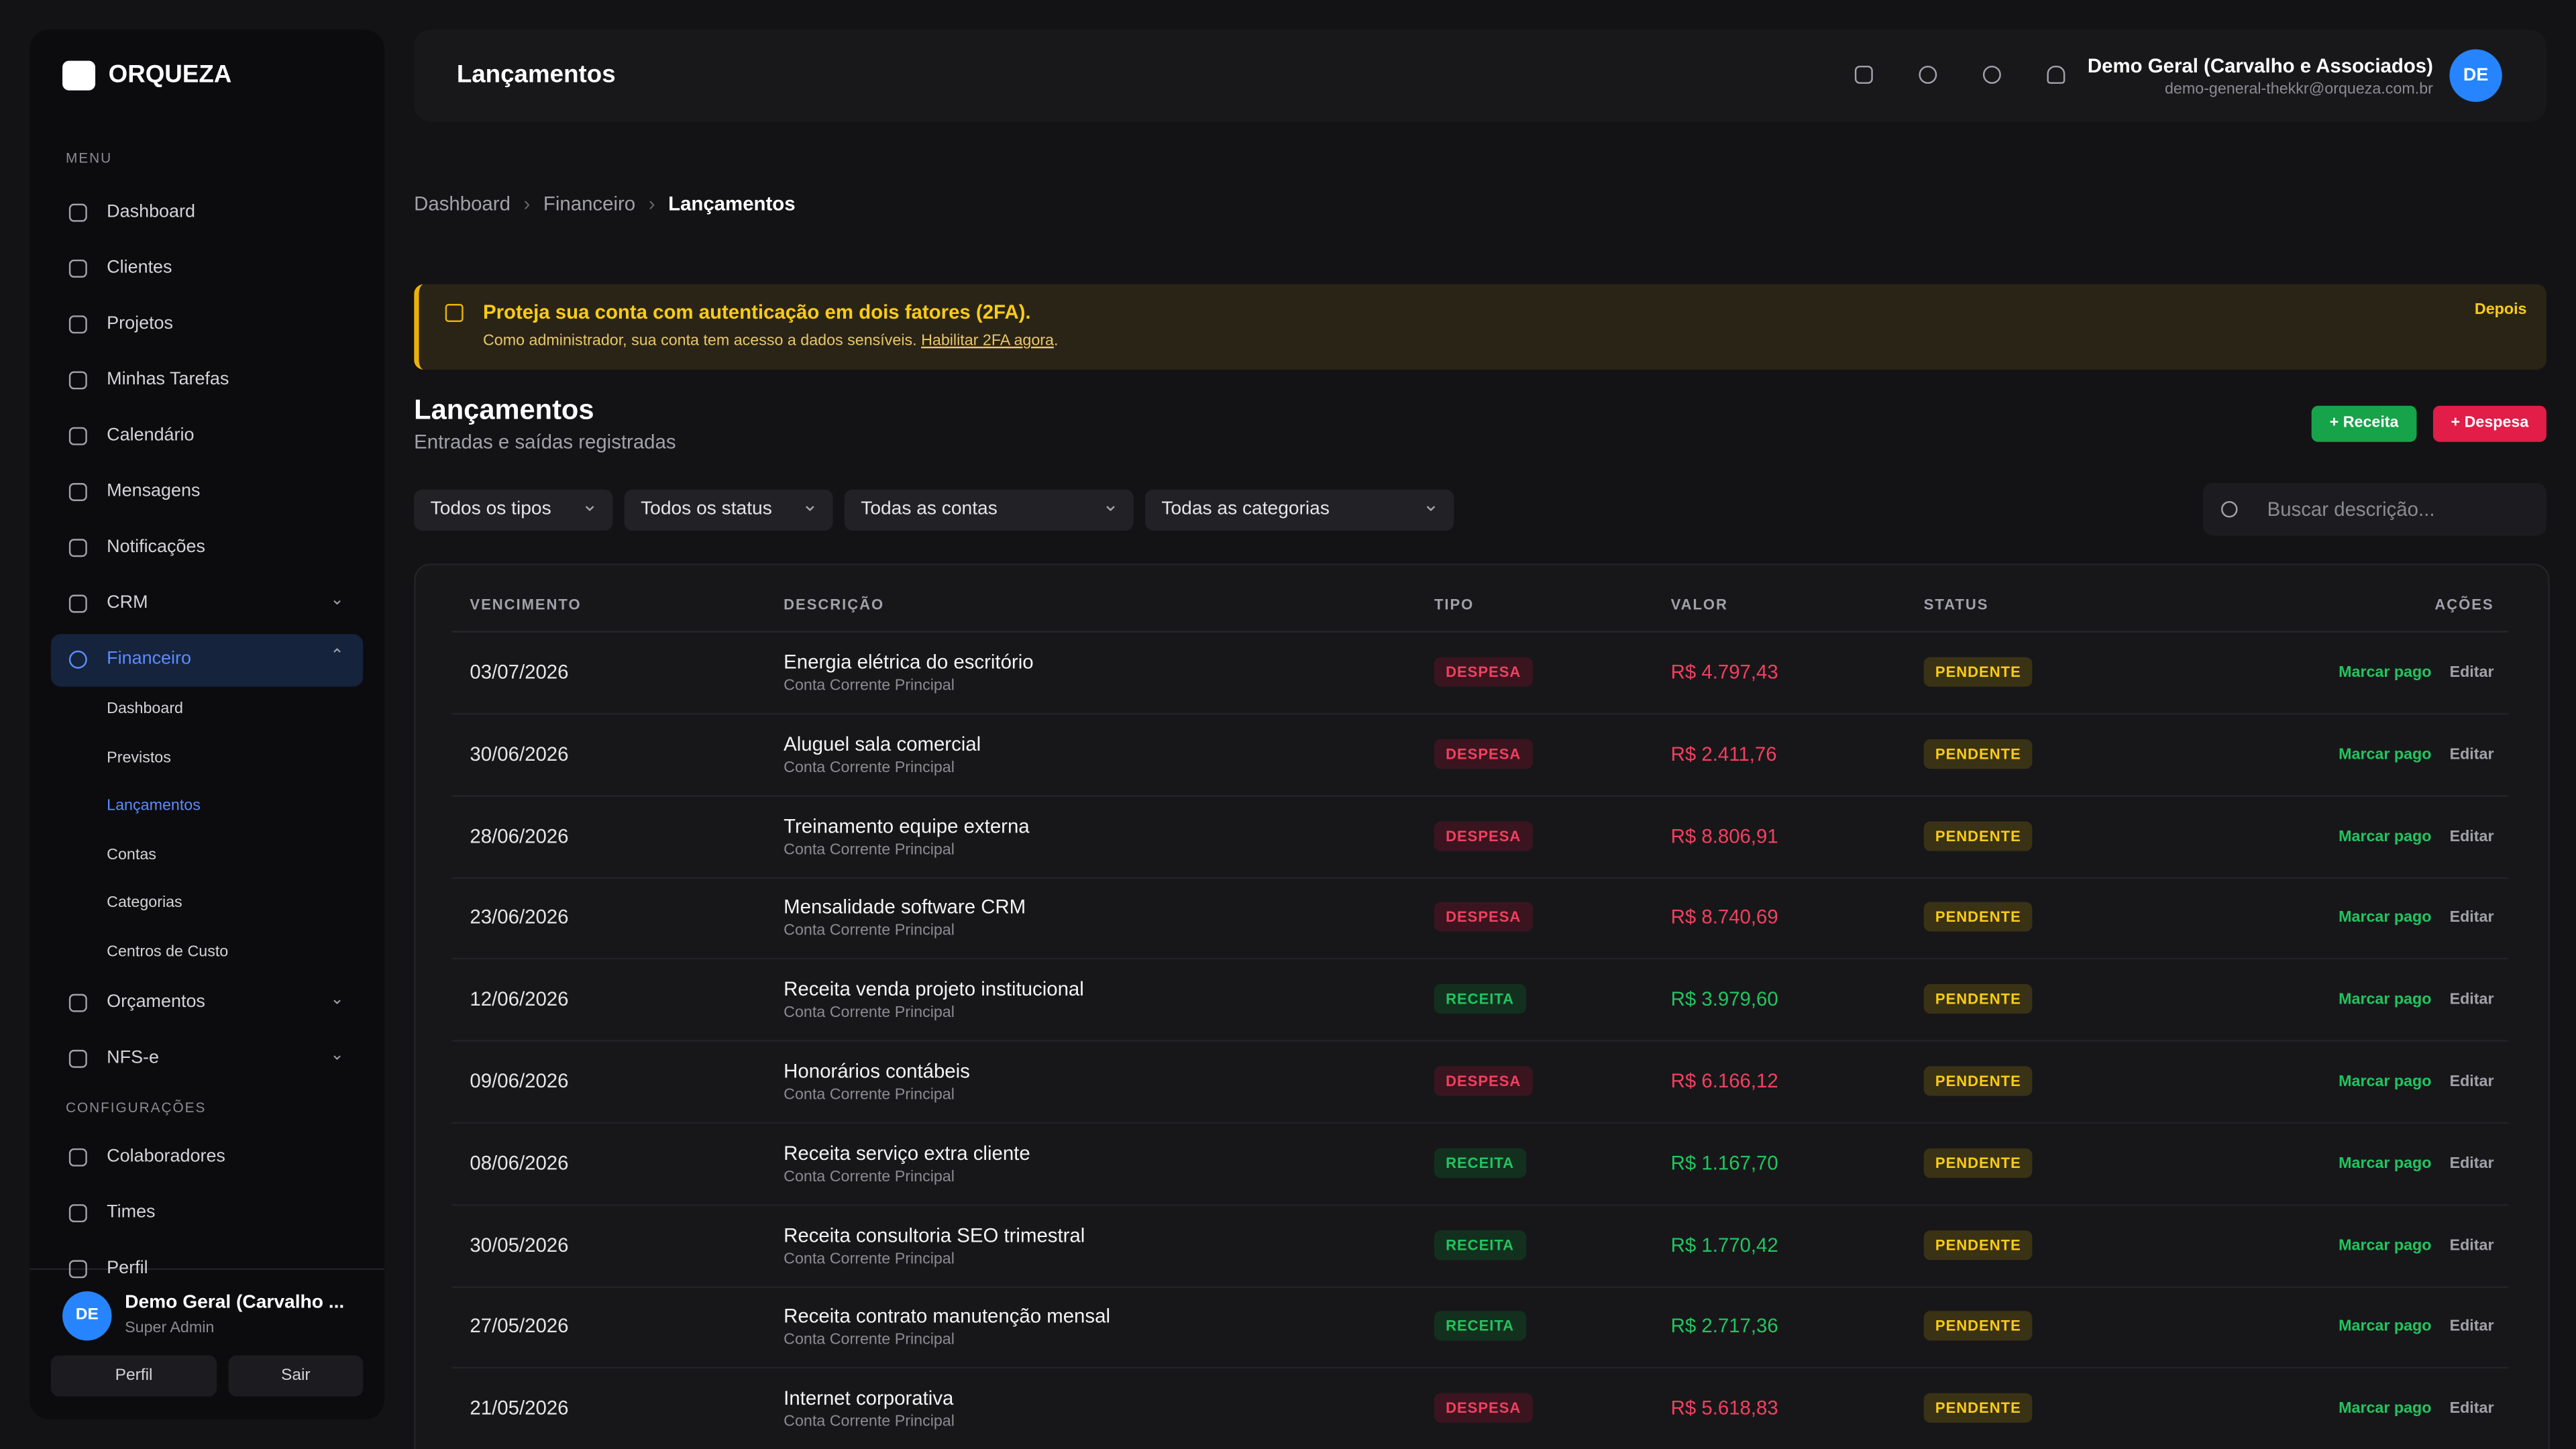  What do you see at coordinates (2489, 423) in the screenshot?
I see `add-expense: + Despesa` at bounding box center [2489, 423].